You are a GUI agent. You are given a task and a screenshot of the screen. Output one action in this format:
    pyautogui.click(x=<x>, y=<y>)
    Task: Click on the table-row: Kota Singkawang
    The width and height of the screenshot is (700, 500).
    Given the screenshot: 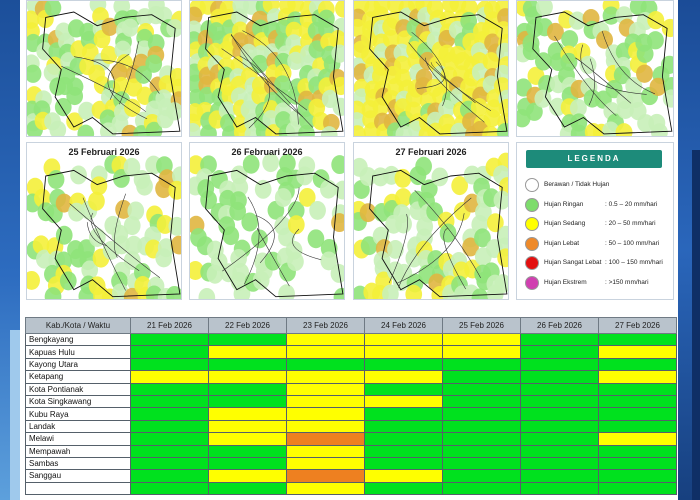 What is the action you would take?
    pyautogui.click(x=351, y=401)
    